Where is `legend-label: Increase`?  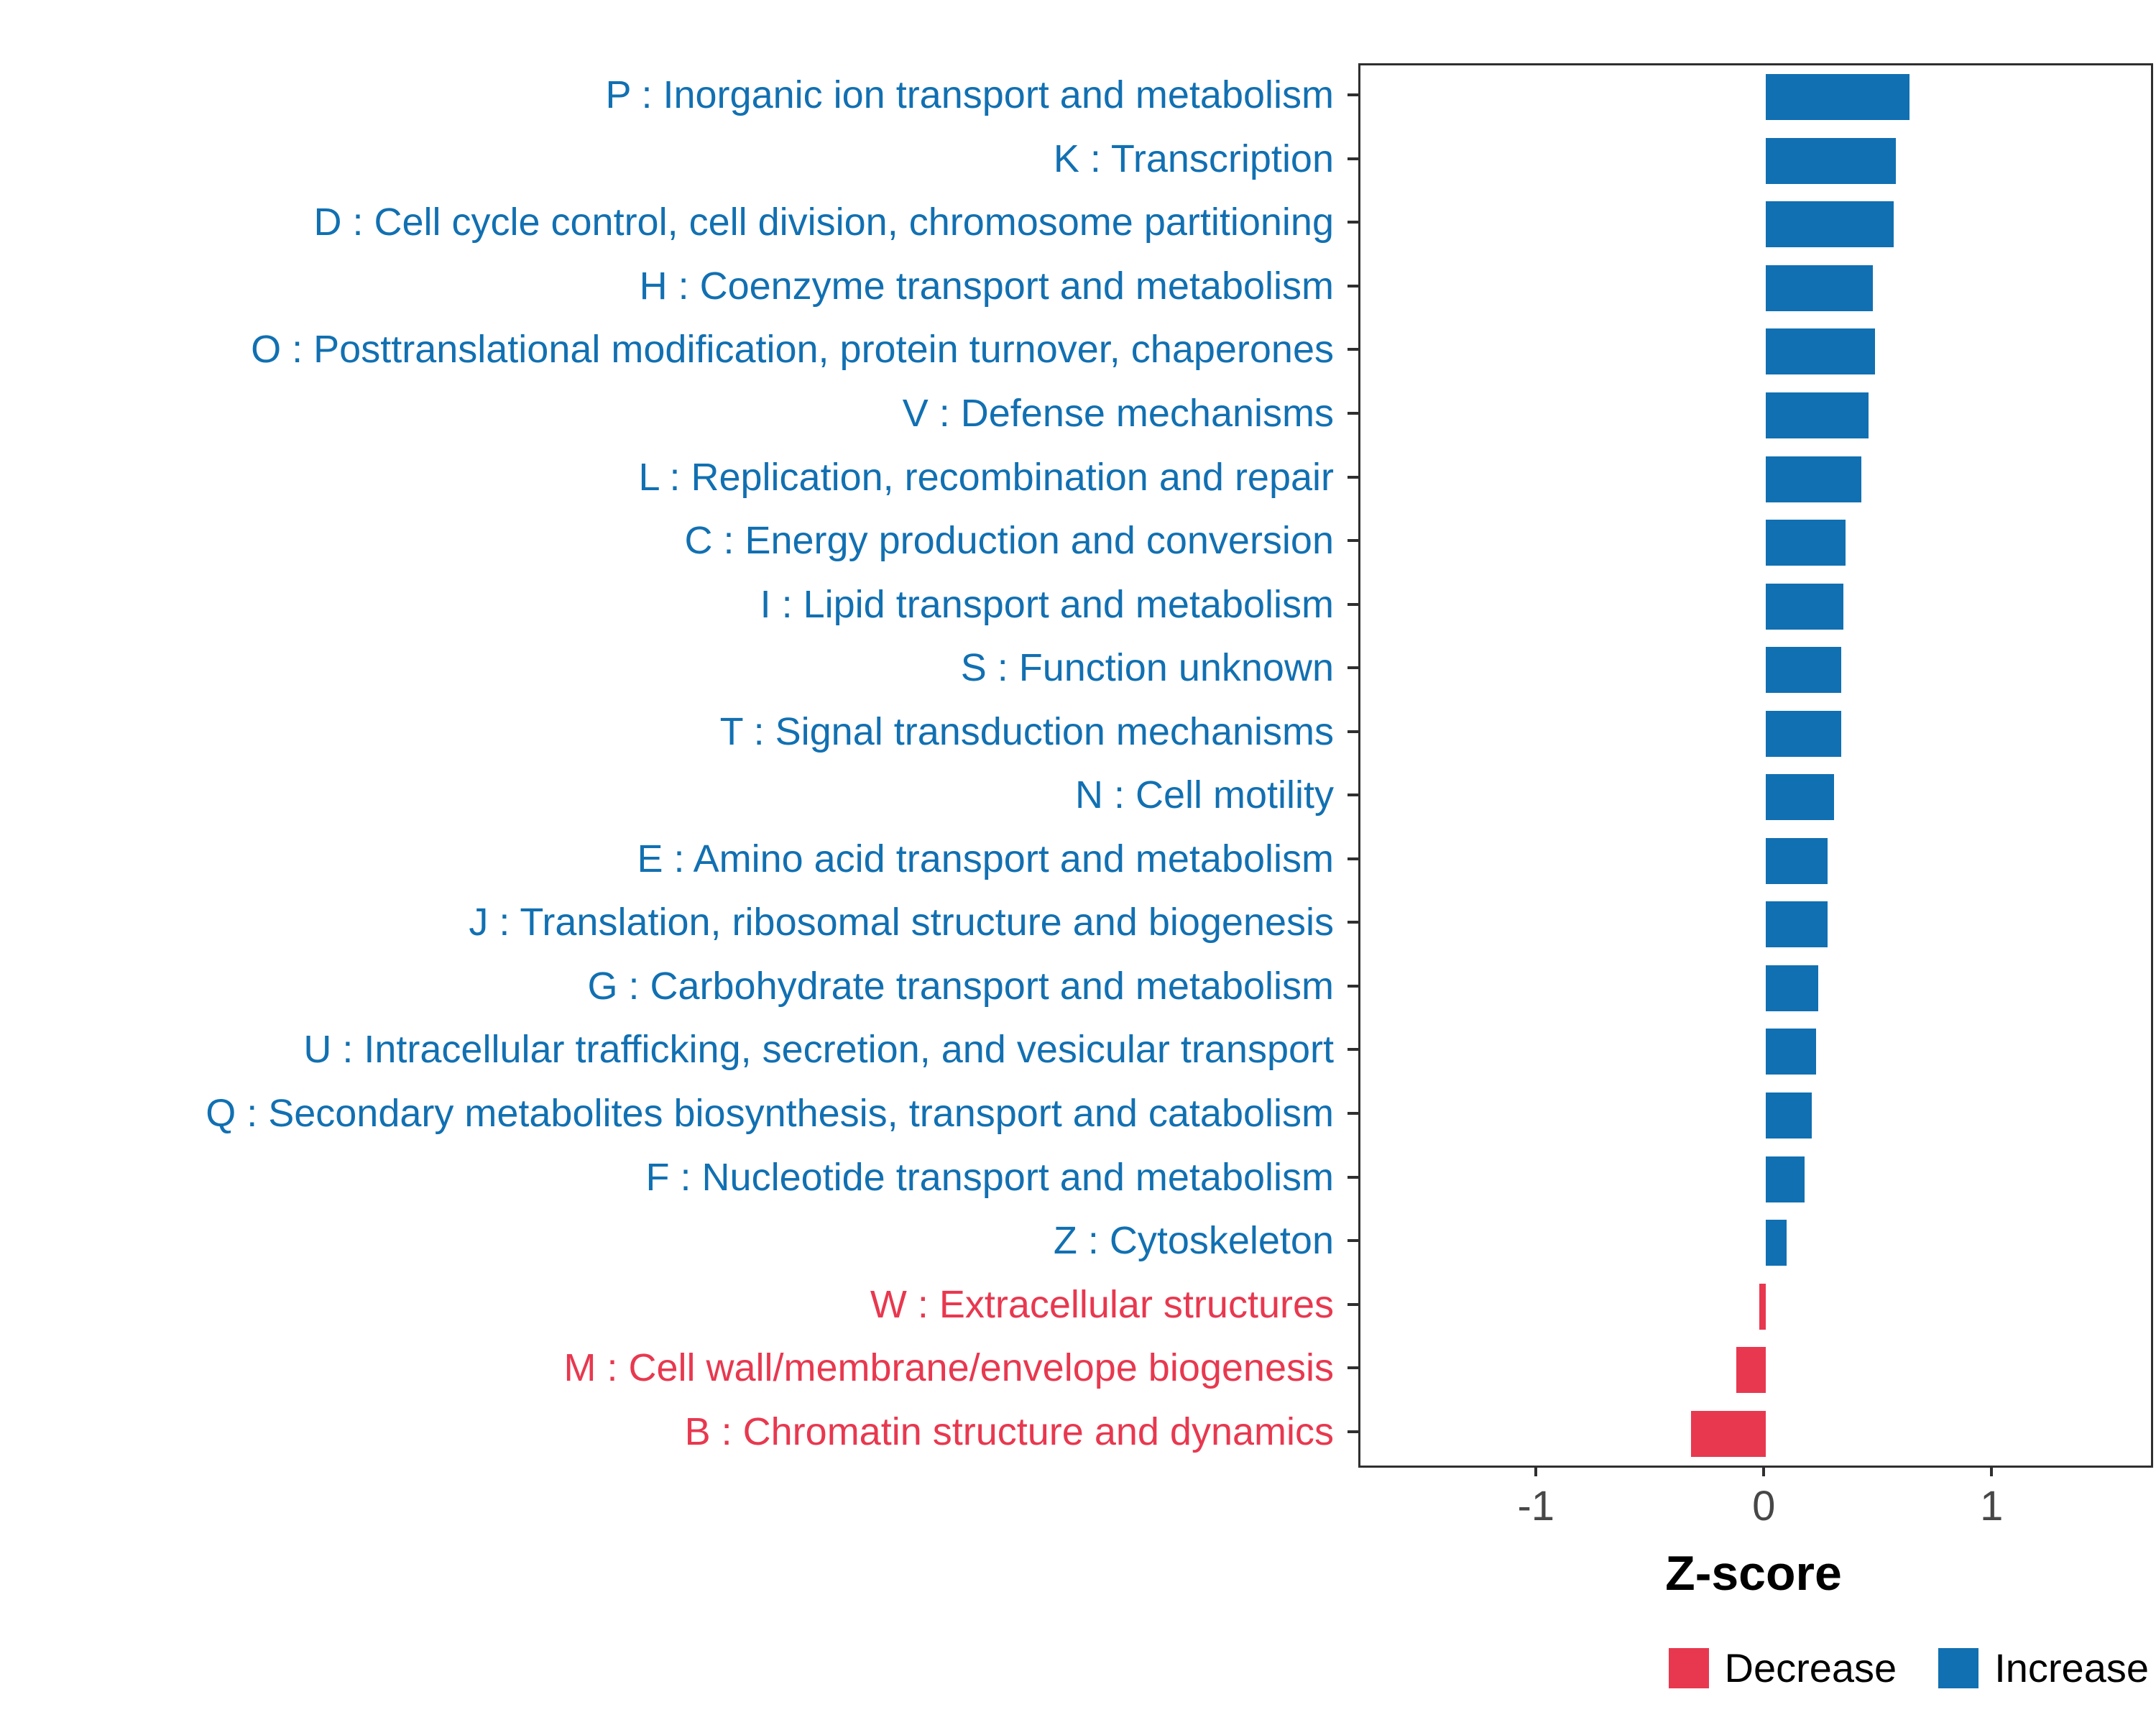 legend-label: Increase is located at coordinates (2071, 1667).